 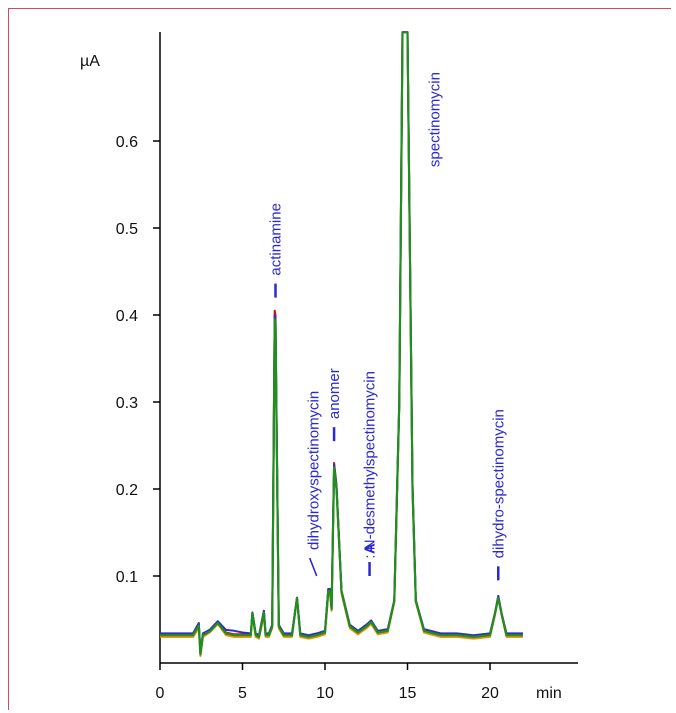 I want to click on x-tick-label: 20, so click(x=490, y=693).